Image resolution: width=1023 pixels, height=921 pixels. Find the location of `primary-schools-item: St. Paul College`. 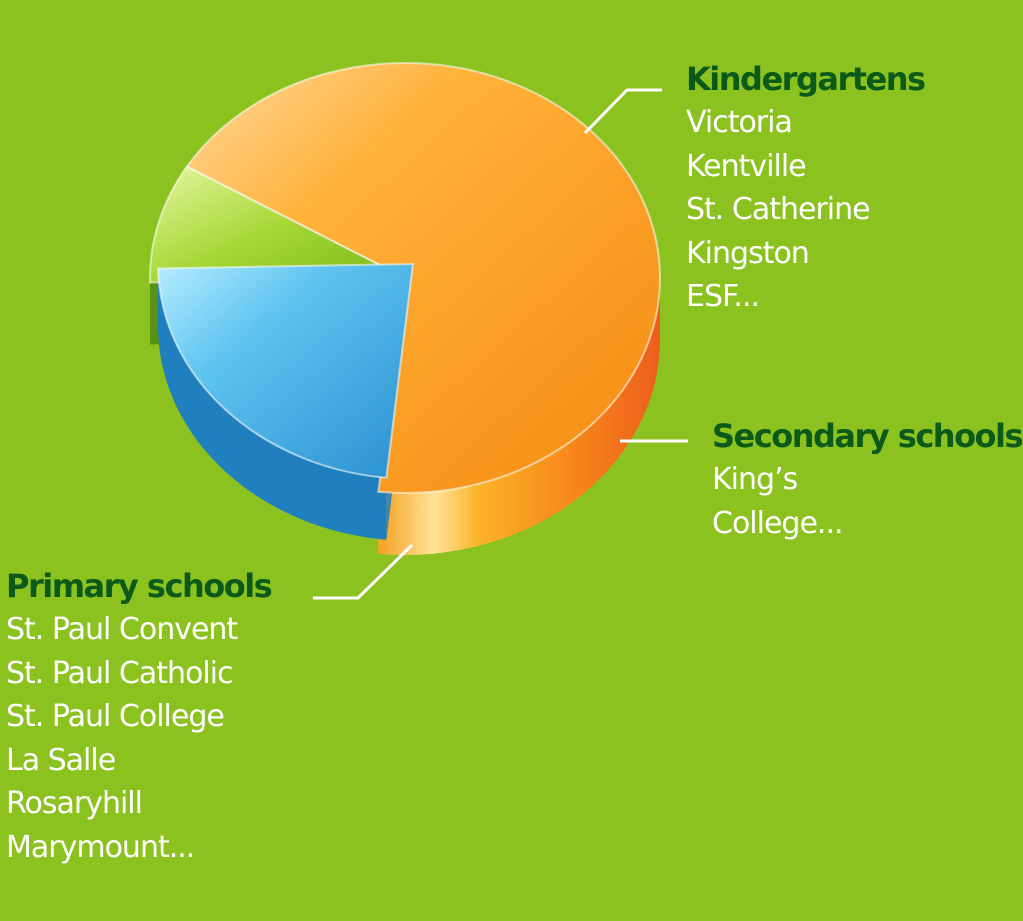

primary-schools-item: St. Paul College is located at coordinates (115, 716).